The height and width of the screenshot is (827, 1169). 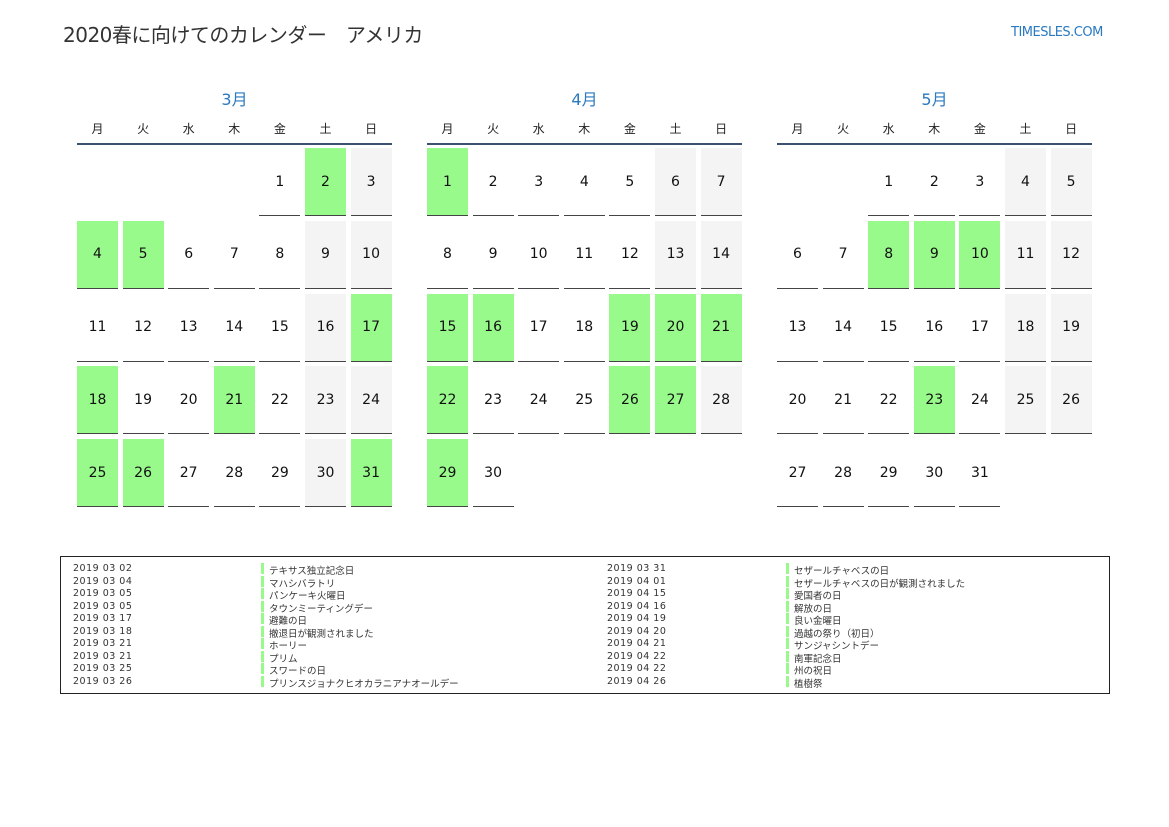 I want to click on holiday-date: 2019 03 17, so click(x=103, y=619).